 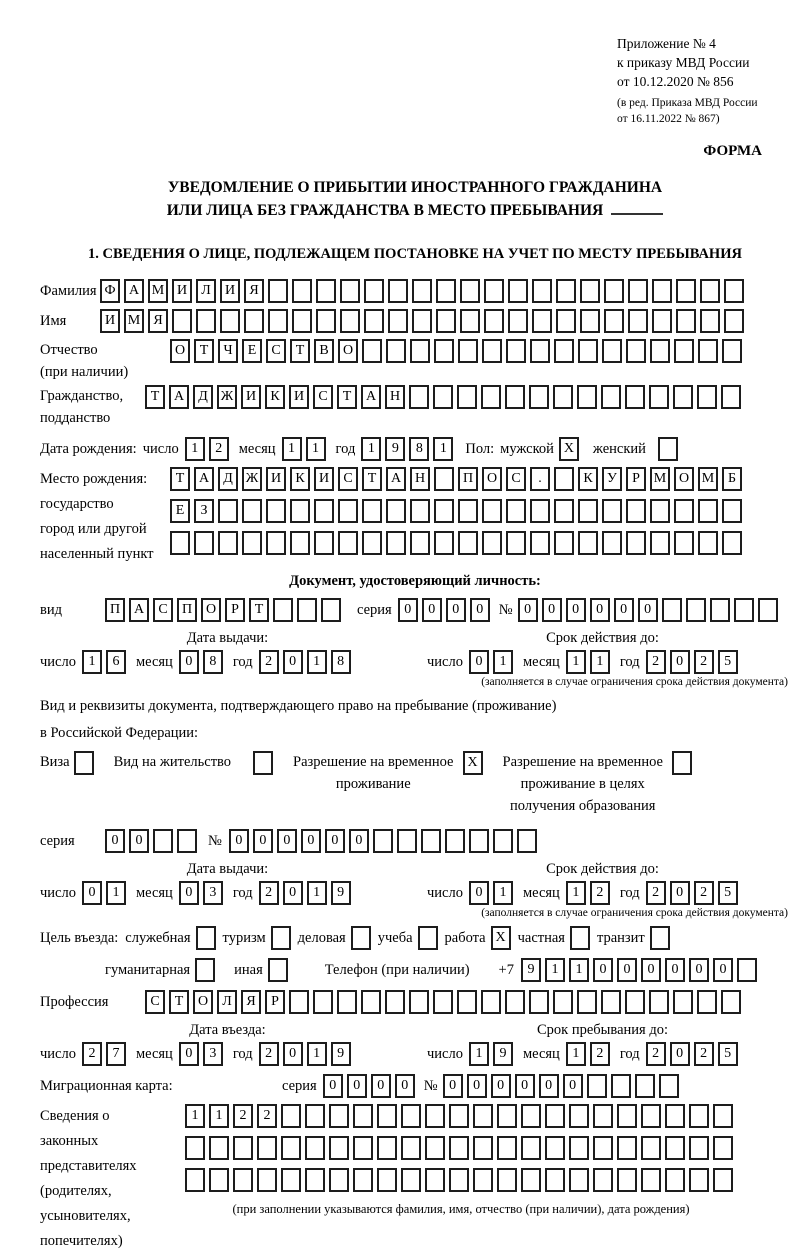 What do you see at coordinates (180, 479) in the screenshot?
I see `char-cell: Т` at bounding box center [180, 479].